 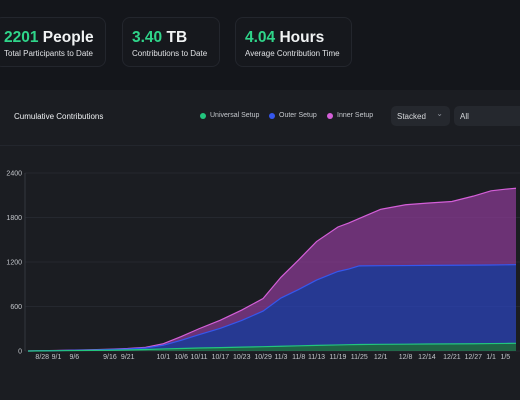 What do you see at coordinates (198, 357) in the screenshot?
I see `x-tick-label: 10/11` at bounding box center [198, 357].